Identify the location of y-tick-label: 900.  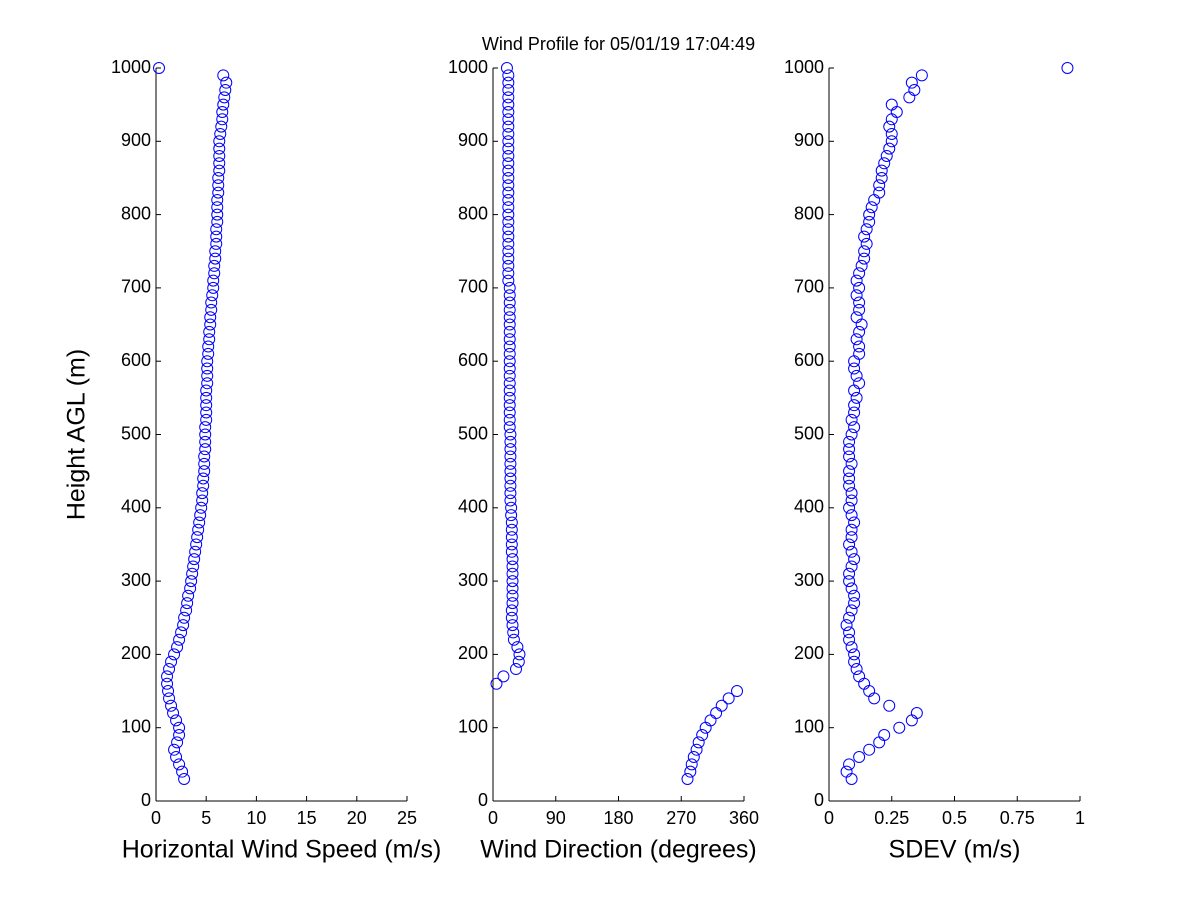
(473, 140).